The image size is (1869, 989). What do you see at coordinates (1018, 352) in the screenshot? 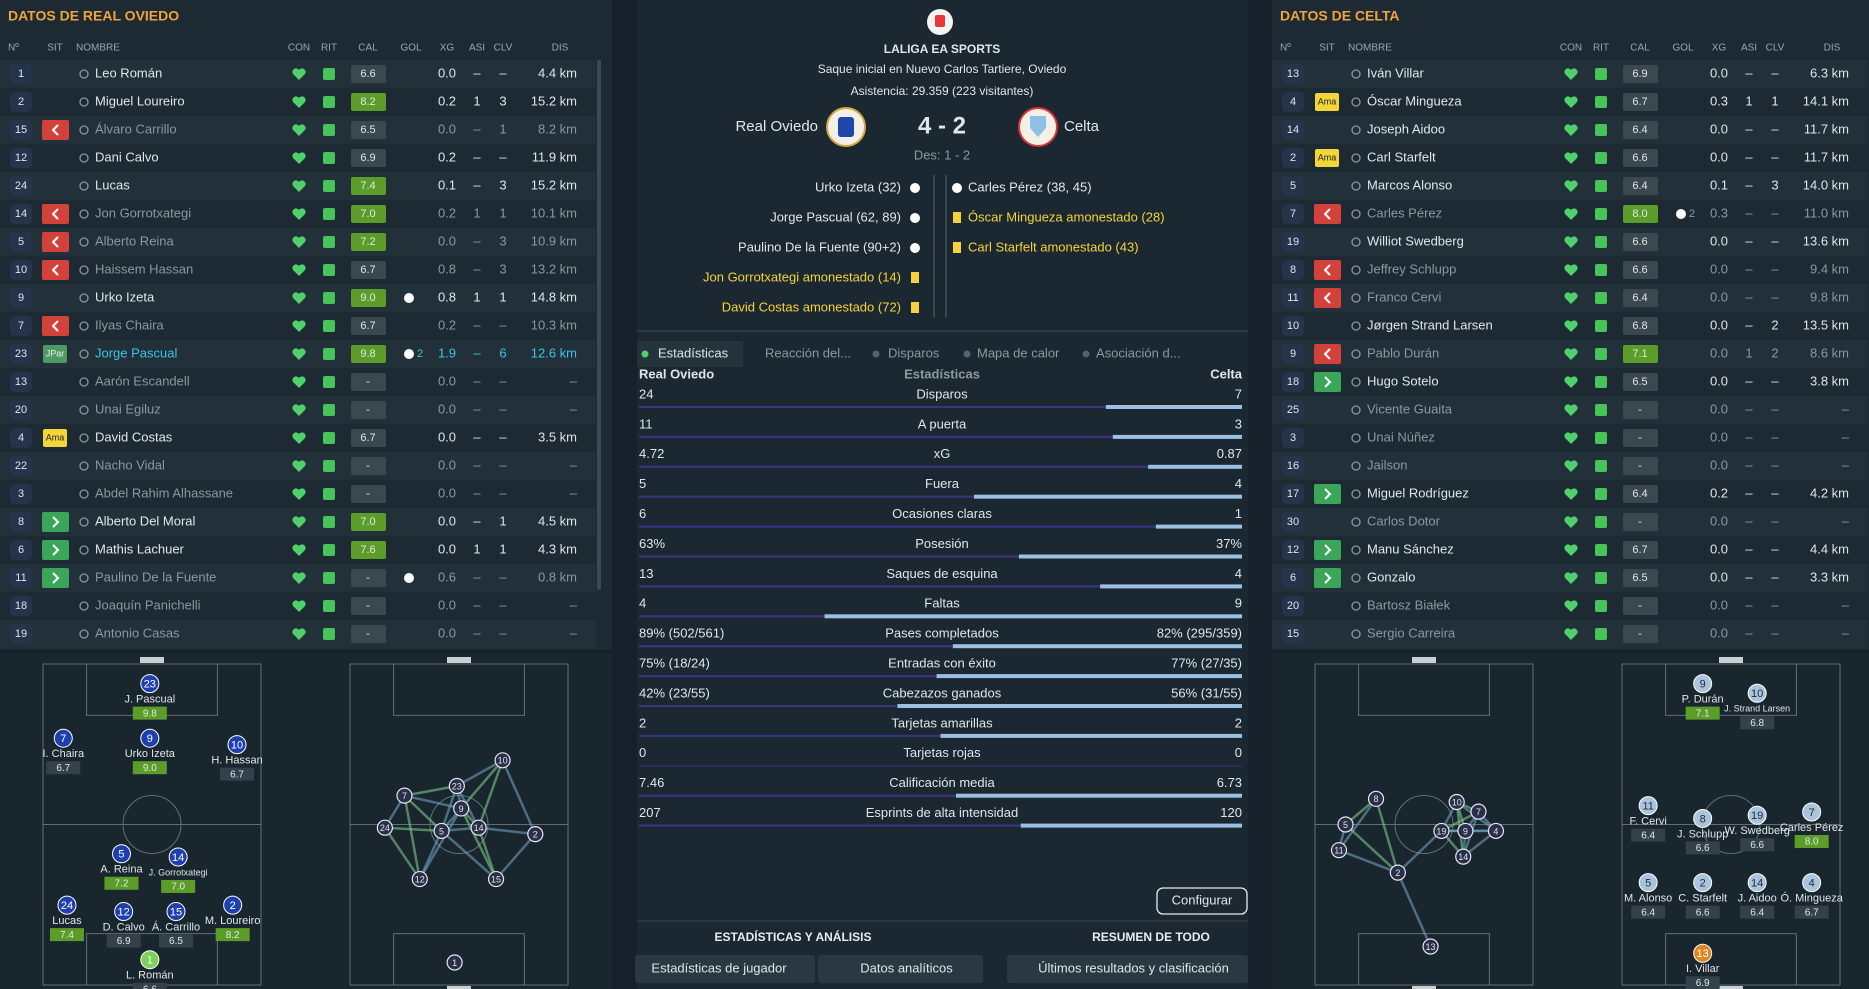
I see `tab: Mapa de calor` at bounding box center [1018, 352].